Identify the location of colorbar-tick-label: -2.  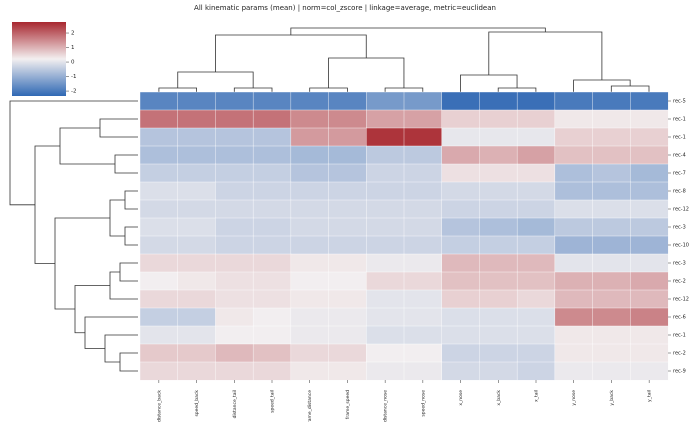
(73, 92).